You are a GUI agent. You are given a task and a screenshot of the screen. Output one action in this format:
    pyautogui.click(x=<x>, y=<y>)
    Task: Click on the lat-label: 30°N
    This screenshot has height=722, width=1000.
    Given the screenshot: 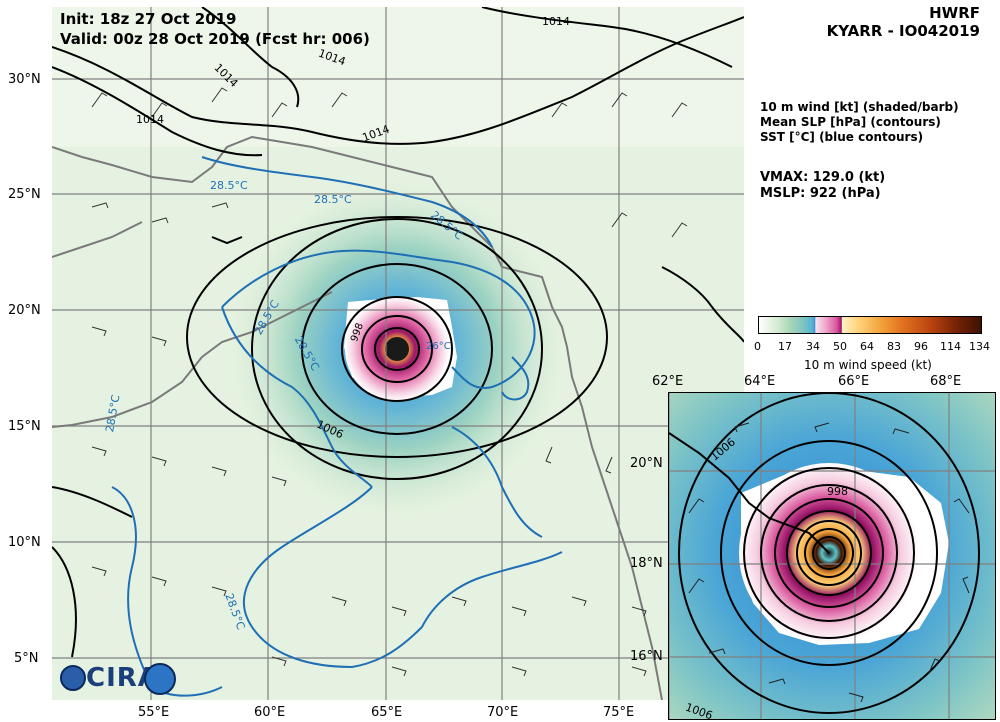 What is the action you would take?
    pyautogui.click(x=24, y=79)
    